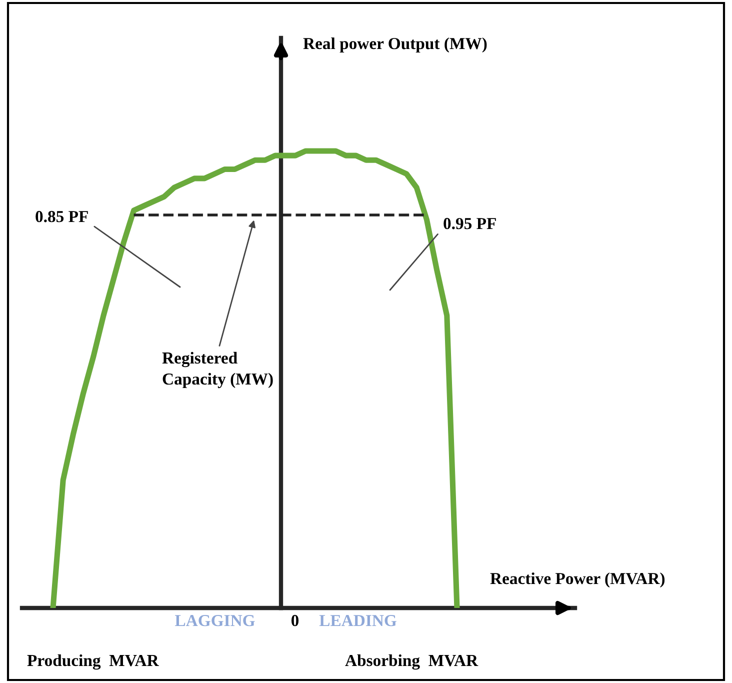  Describe the element at coordinates (217, 370) in the screenshot. I see `annotation: Registered Capacity (MW)` at that location.